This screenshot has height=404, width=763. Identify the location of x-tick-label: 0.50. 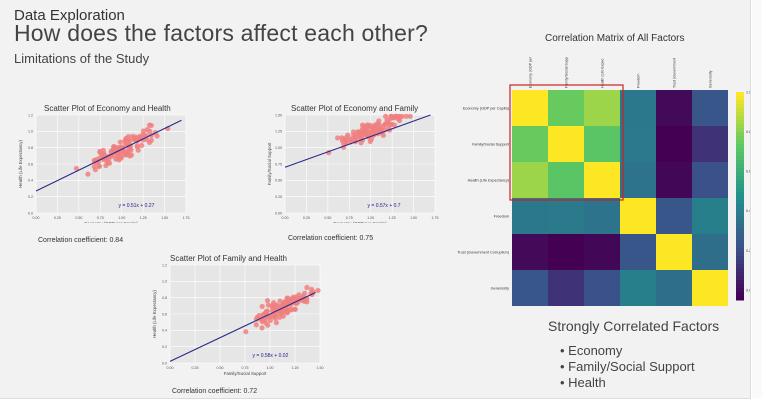
(220, 368).